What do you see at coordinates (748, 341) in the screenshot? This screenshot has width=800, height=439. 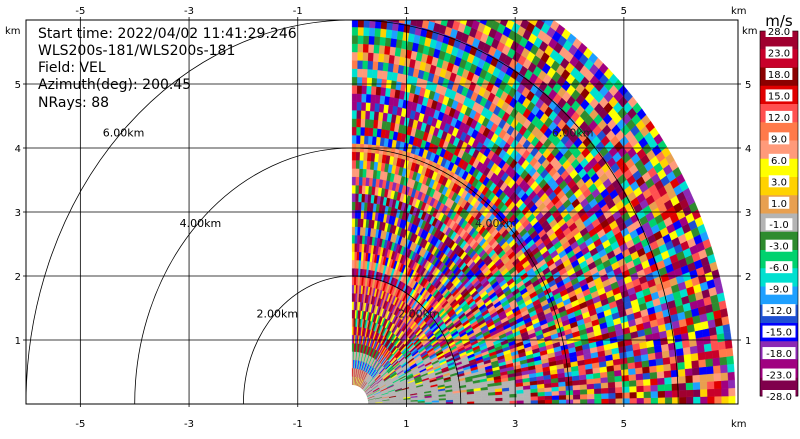 I see `y-tick-label-right: 1` at bounding box center [748, 341].